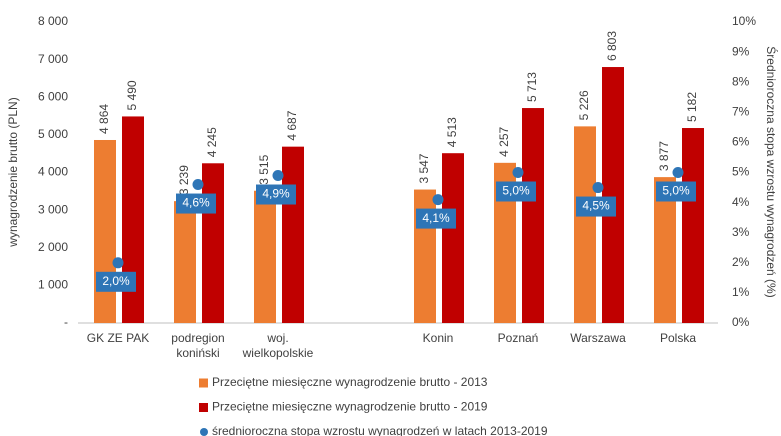 Image resolution: width=781 pixels, height=436 pixels. I want to click on data-label: 4 513, so click(452, 132).